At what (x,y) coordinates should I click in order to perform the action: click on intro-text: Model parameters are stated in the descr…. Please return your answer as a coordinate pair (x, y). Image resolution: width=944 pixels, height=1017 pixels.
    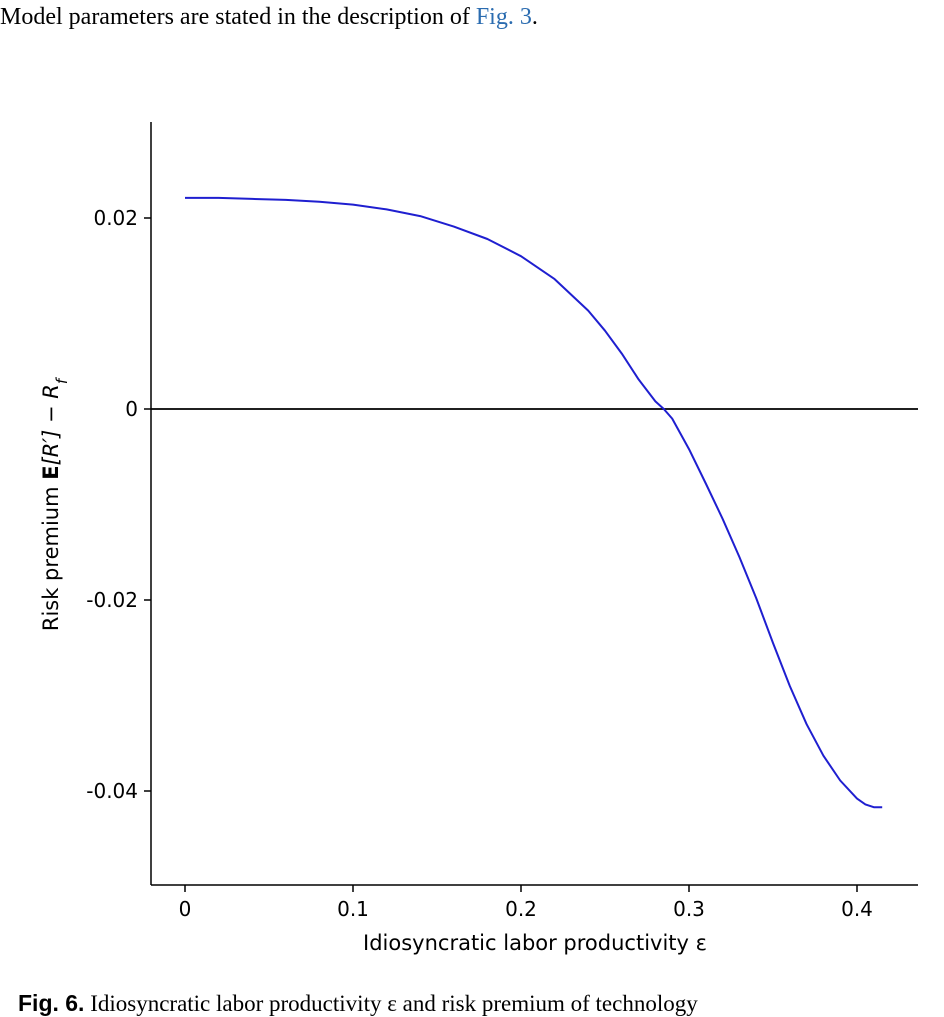
    Looking at the image, I should click on (269, 17).